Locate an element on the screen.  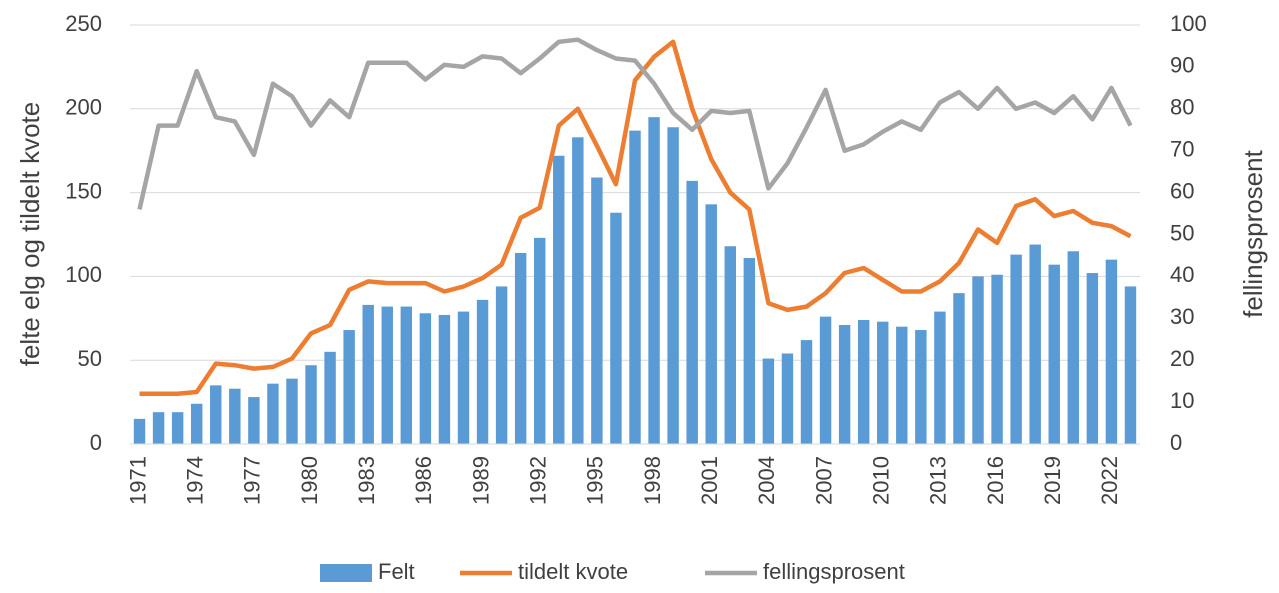
x-tick-label: 1998 is located at coordinates (652, 480).